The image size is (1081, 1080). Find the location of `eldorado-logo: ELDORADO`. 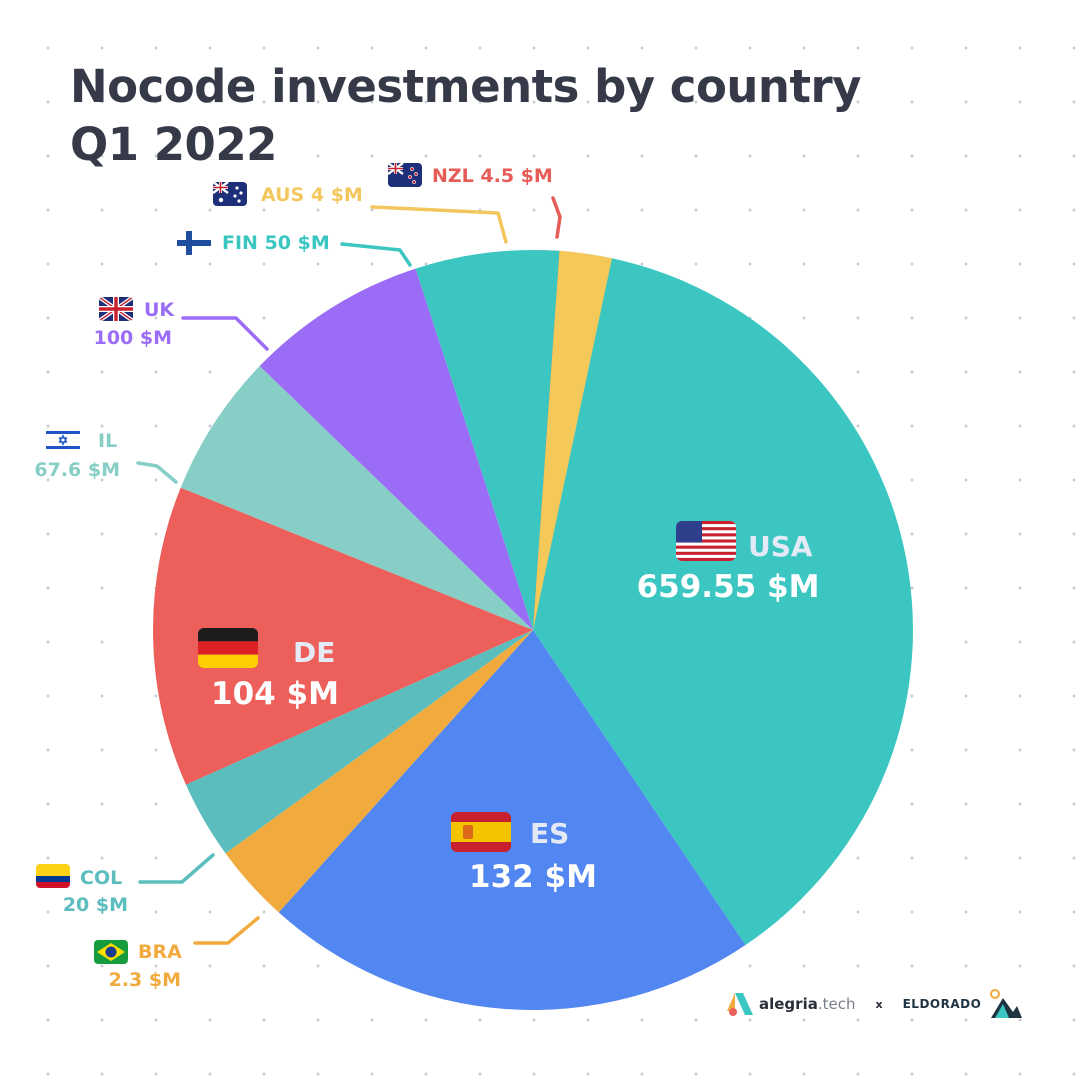

eldorado-logo: ELDORADO is located at coordinates (963, 1004).